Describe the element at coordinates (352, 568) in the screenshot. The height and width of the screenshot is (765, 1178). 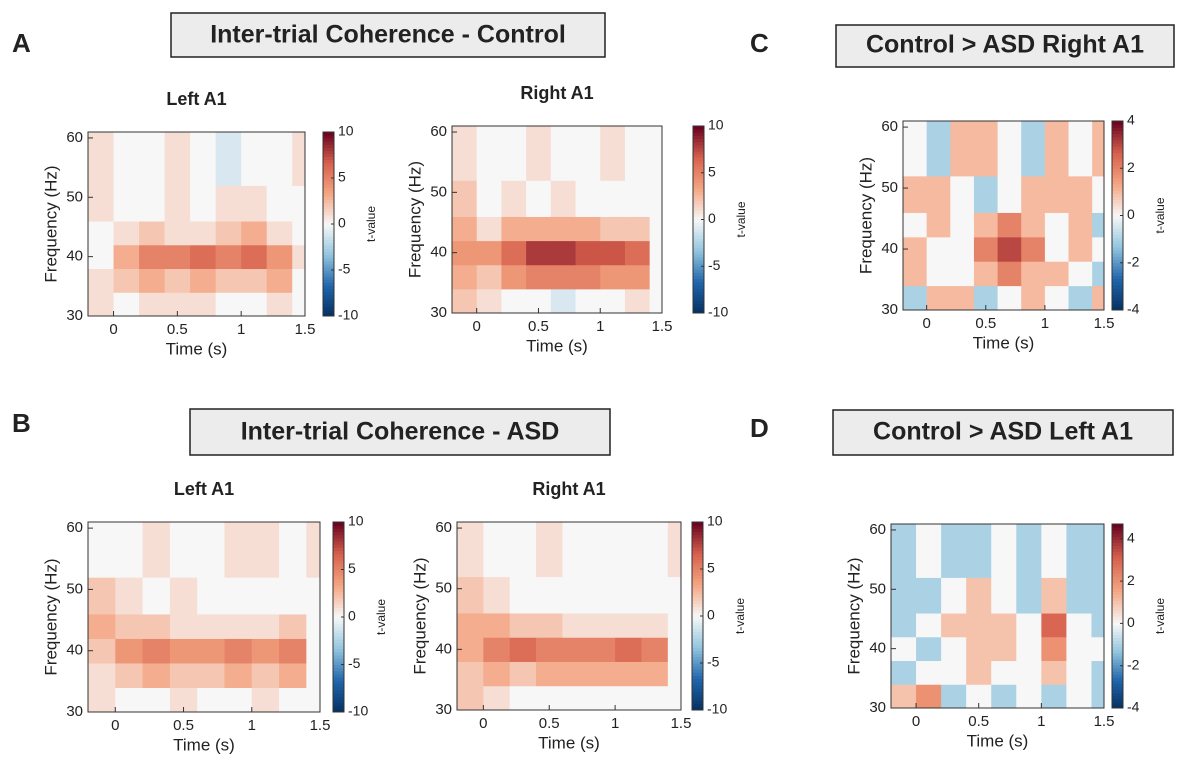
I see `colorbar-tick-label: 5` at that location.